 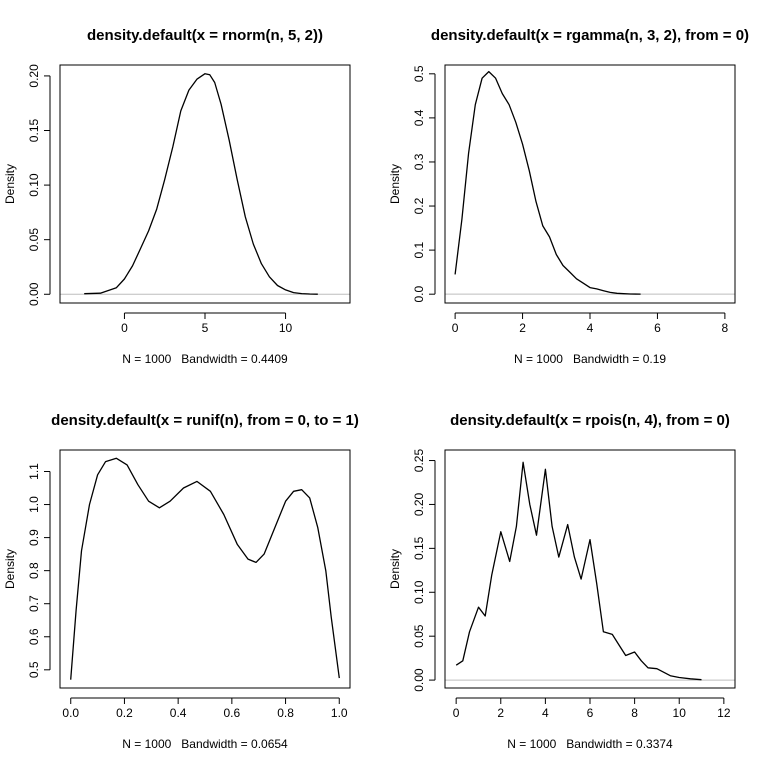 What do you see at coordinates (34, 603) in the screenshot?
I see `y-tick-label: 0.7` at bounding box center [34, 603].